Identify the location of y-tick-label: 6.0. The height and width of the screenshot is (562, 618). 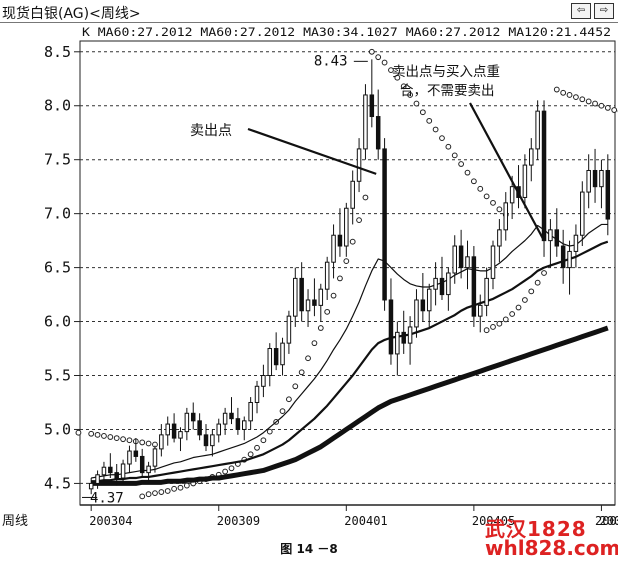
(57, 322).